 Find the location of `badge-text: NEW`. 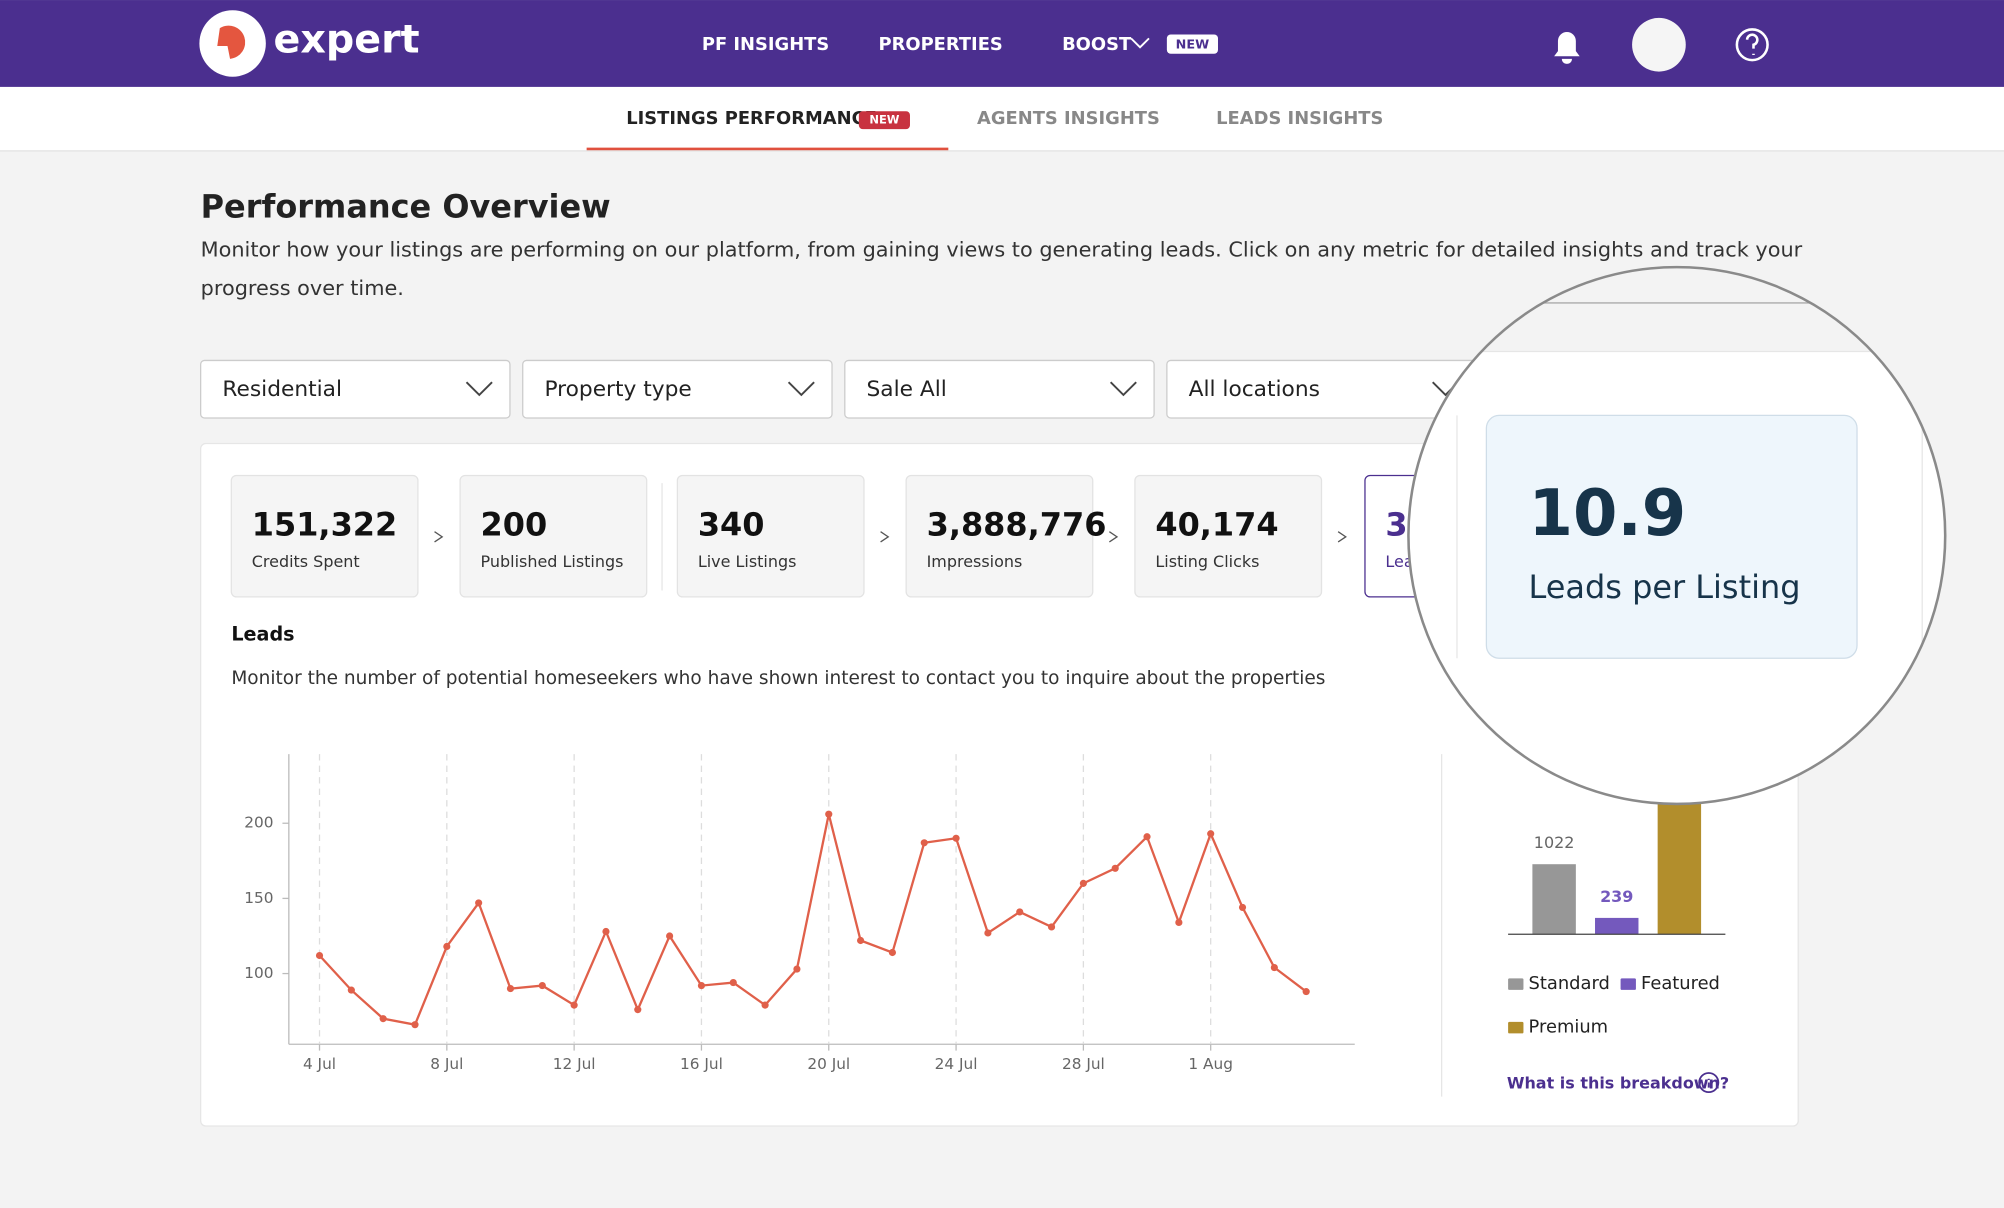

badge-text: NEW is located at coordinates (884, 120).